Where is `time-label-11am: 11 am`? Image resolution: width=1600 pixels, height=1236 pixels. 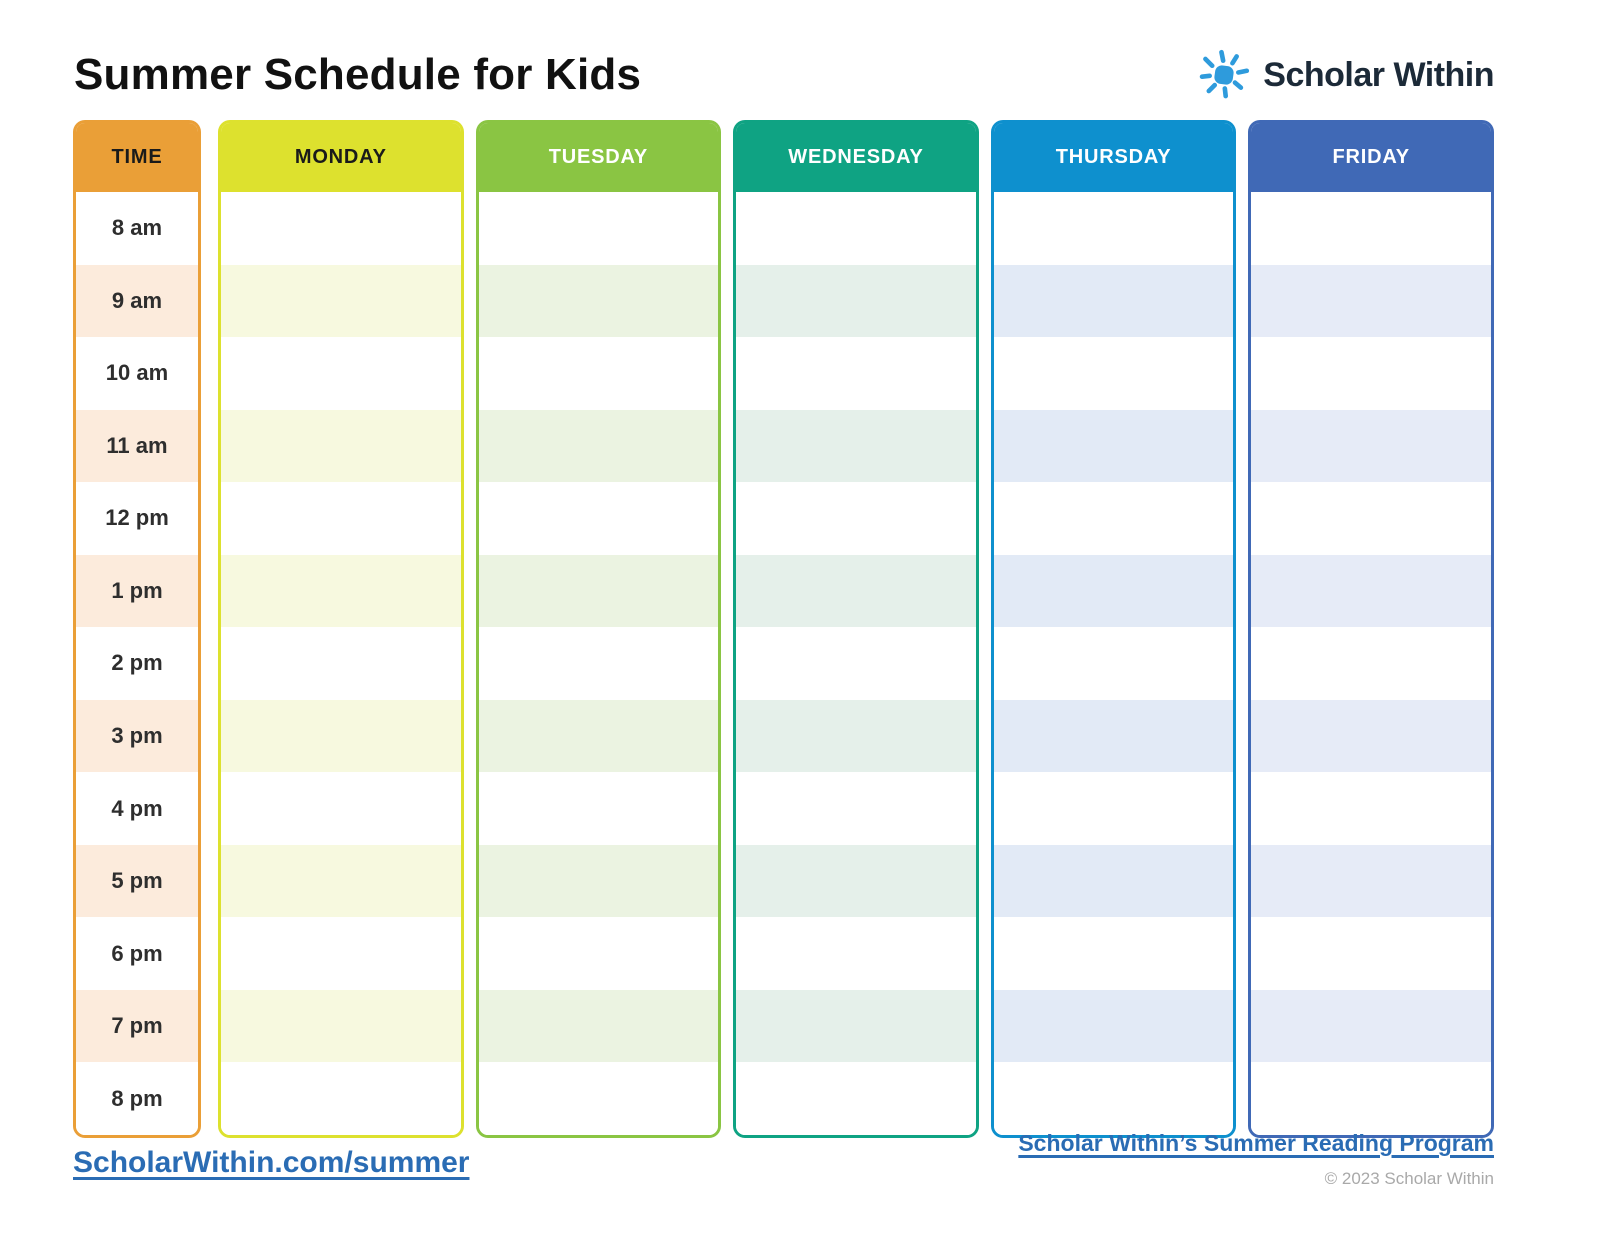 time-label-11am: 11 am is located at coordinates (137, 446).